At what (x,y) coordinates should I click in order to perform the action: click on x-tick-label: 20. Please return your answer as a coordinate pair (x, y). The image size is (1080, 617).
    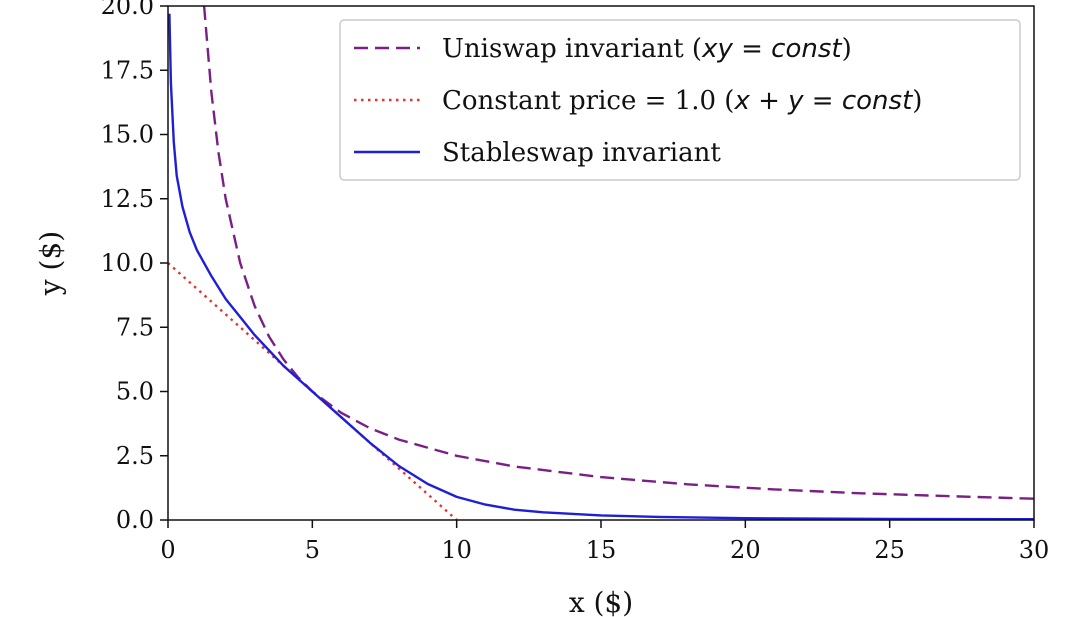
    Looking at the image, I should click on (745, 550).